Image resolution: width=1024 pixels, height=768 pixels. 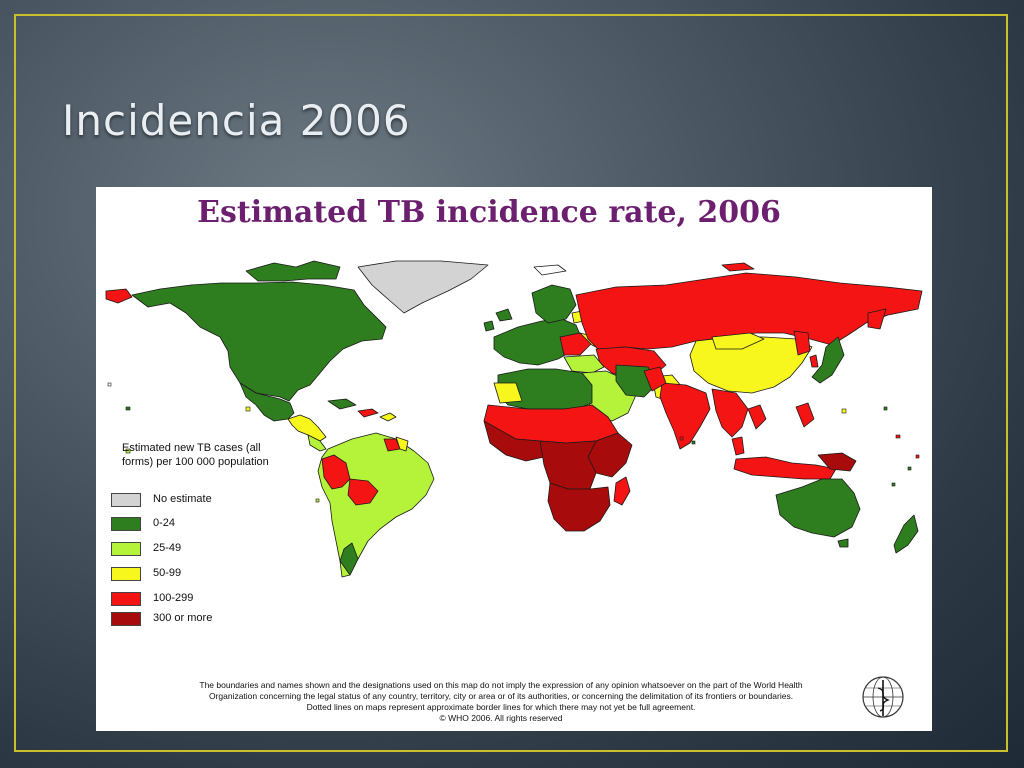 I want to click on who-emblem-icon, so click(x=883, y=697).